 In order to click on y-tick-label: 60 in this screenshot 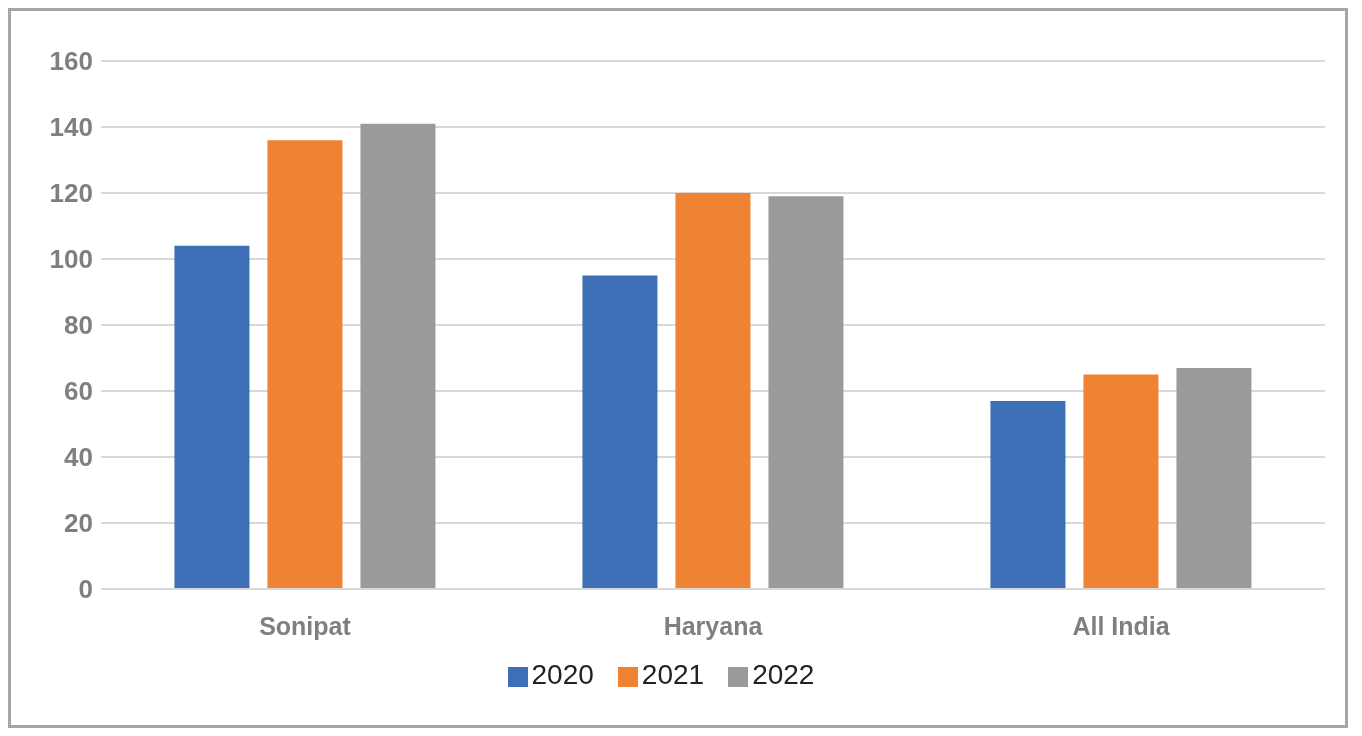, I will do `click(78, 391)`.